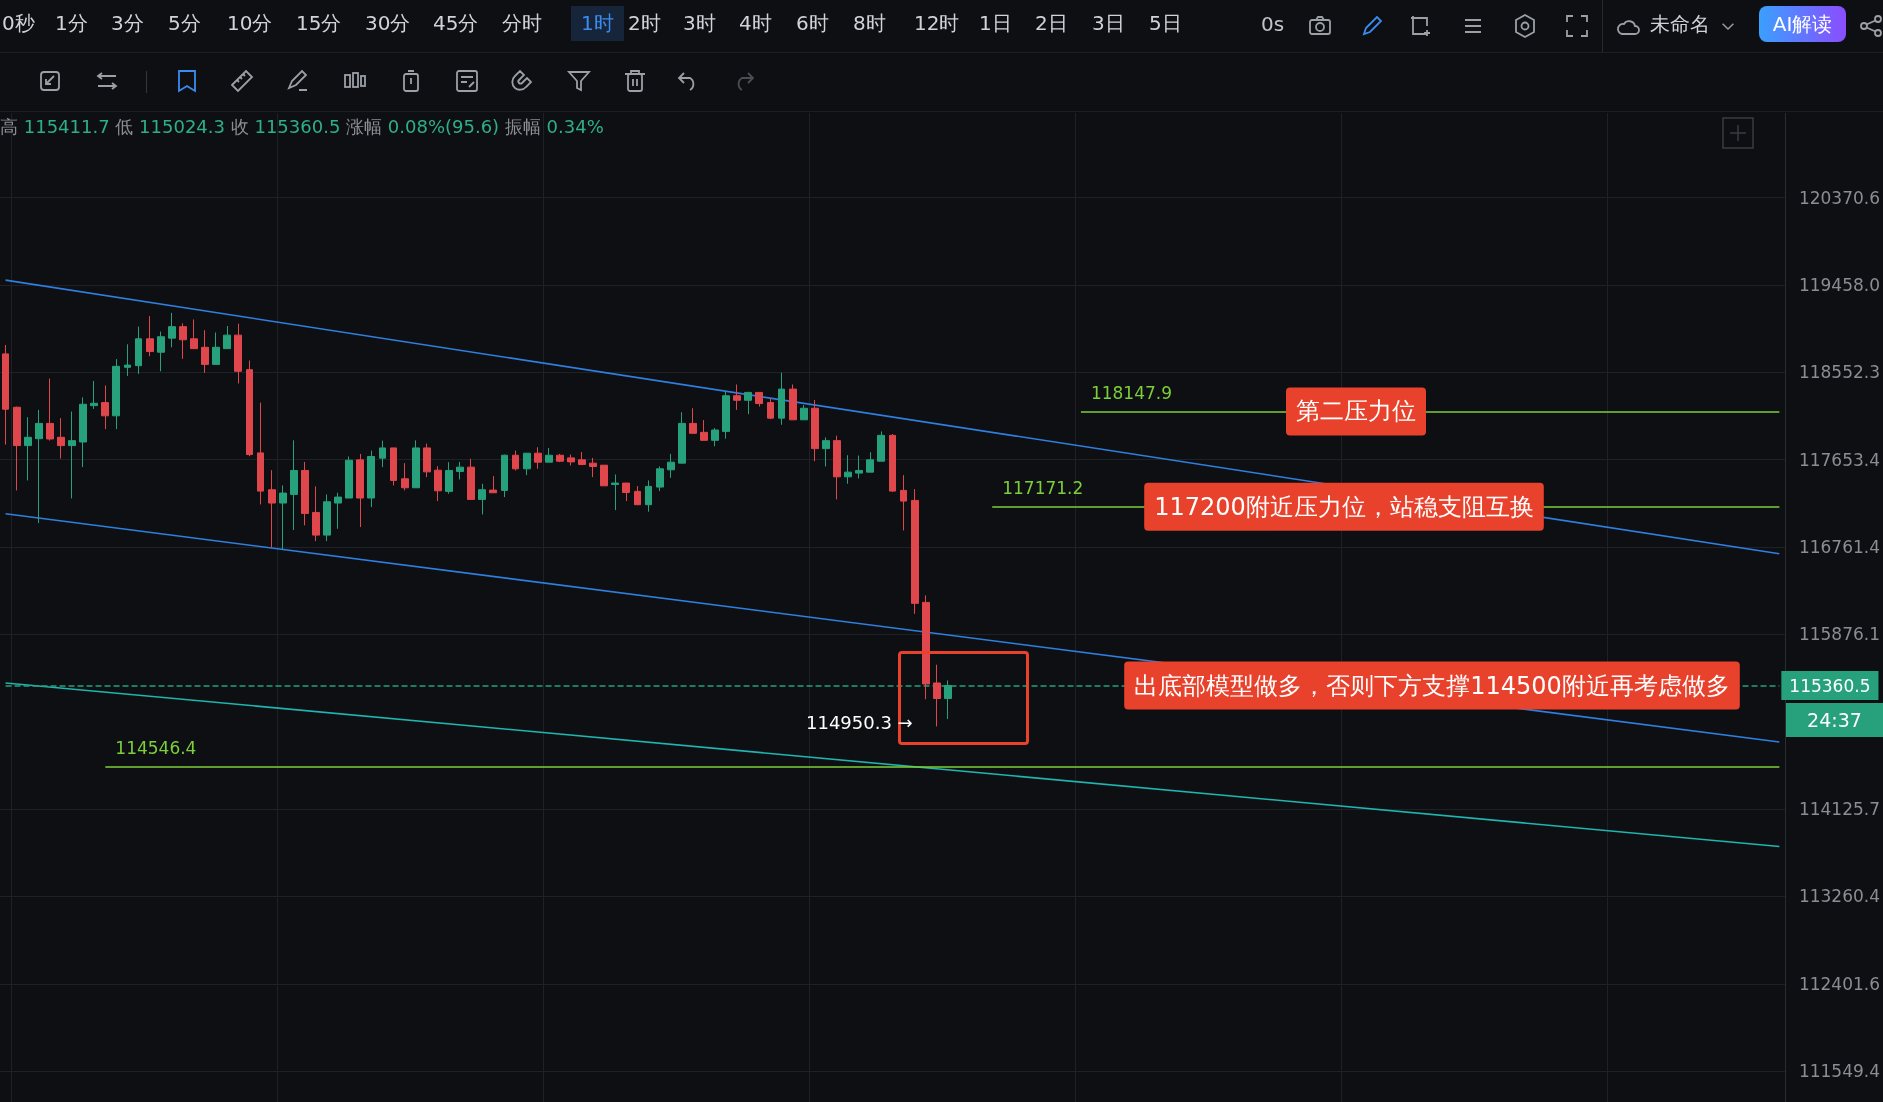 This screenshot has height=1102, width=1883. Describe the element at coordinates (1432, 685) in the screenshot. I see `annotation: 出底部模型做多，否则下方支撑114500附近再考虑做多` at that location.